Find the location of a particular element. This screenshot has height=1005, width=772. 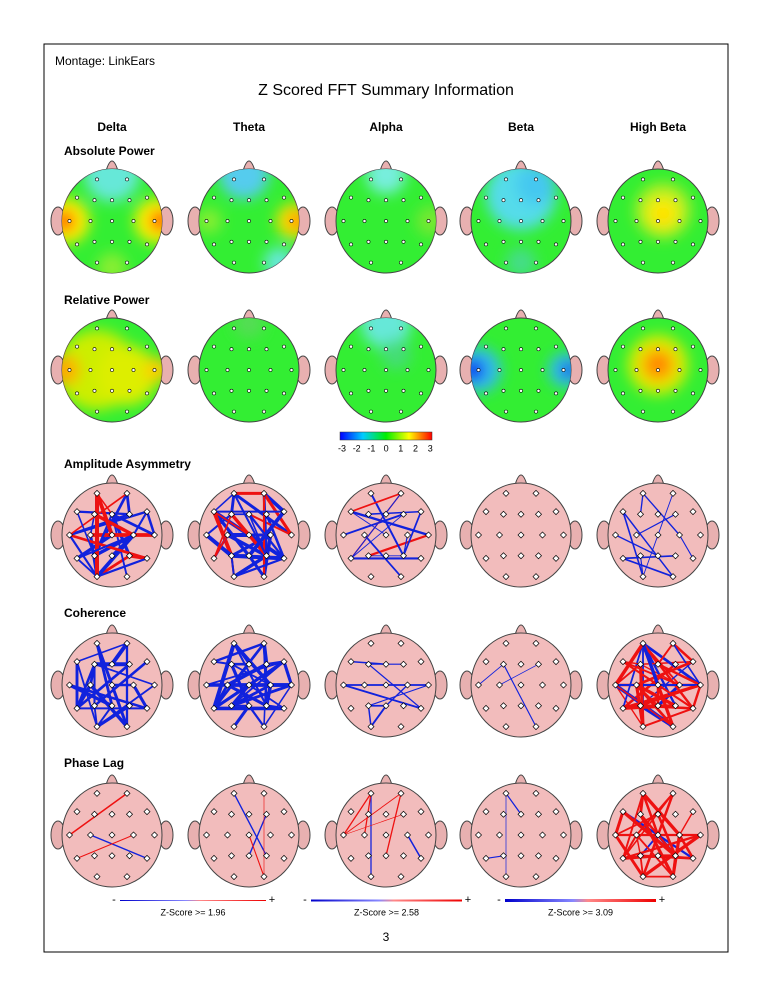

legend-line-fill is located at coordinates (386, 900).